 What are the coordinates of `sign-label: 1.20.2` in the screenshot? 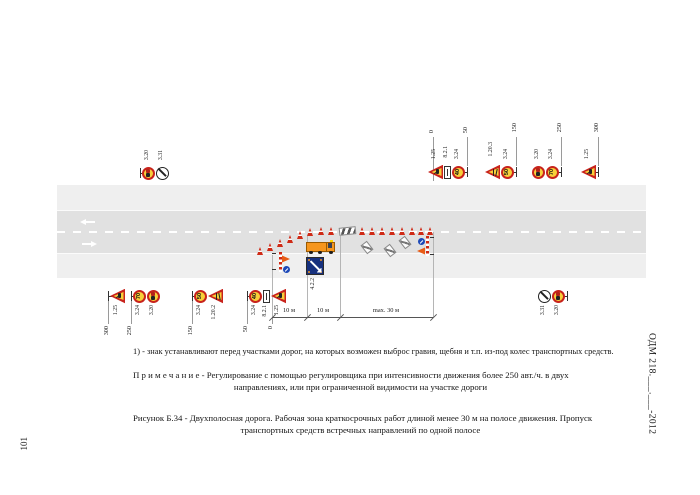 It's located at (213, 312).